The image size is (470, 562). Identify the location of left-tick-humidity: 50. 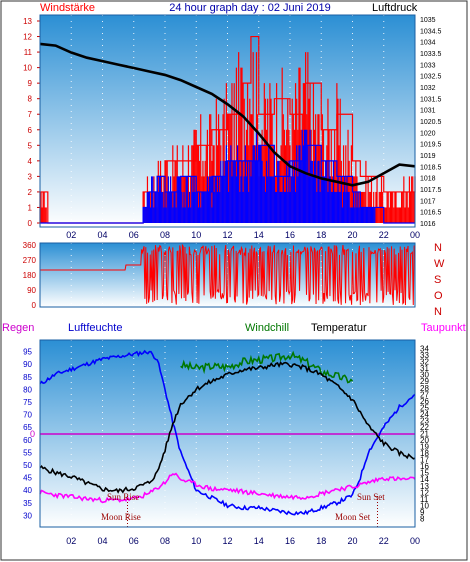
(27, 465).